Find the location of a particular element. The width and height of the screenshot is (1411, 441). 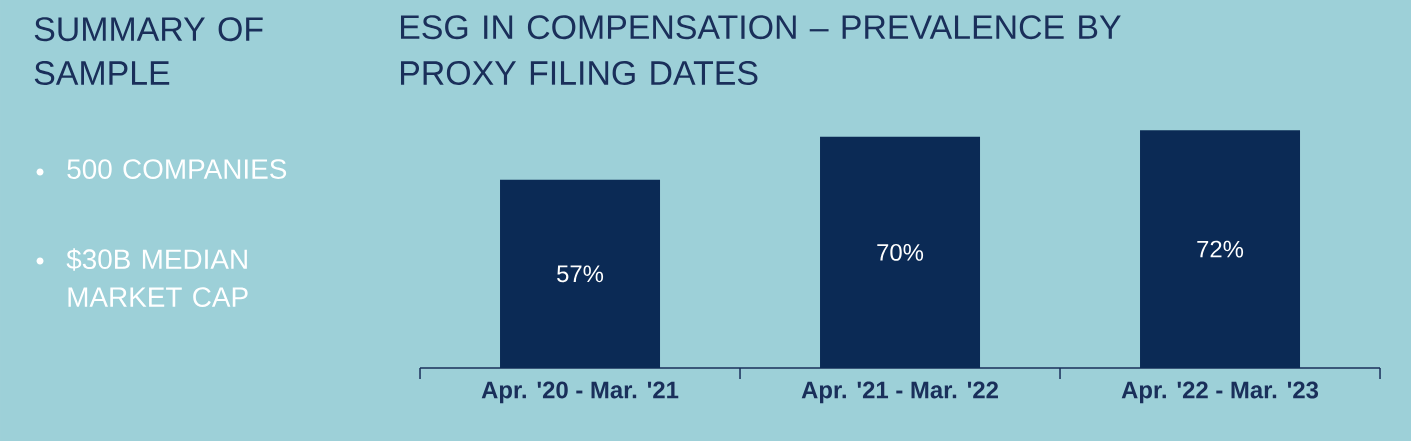

x-tick-label: Apr. '21 - Mar. '22 is located at coordinates (899, 392).